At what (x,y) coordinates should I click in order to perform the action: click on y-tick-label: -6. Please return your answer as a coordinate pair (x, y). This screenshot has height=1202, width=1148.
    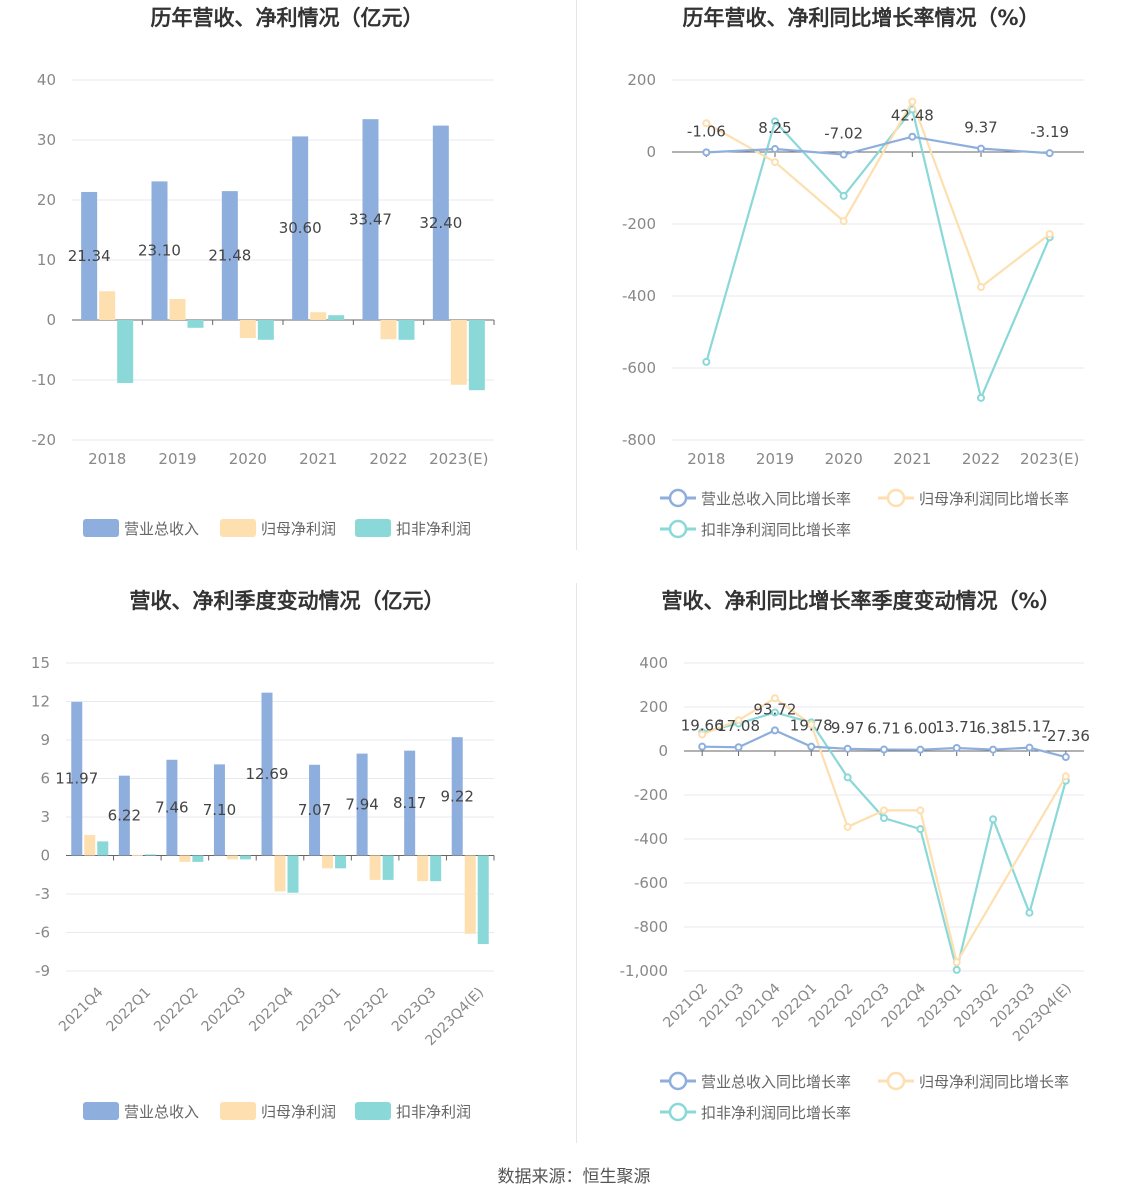
    Looking at the image, I should click on (42, 933).